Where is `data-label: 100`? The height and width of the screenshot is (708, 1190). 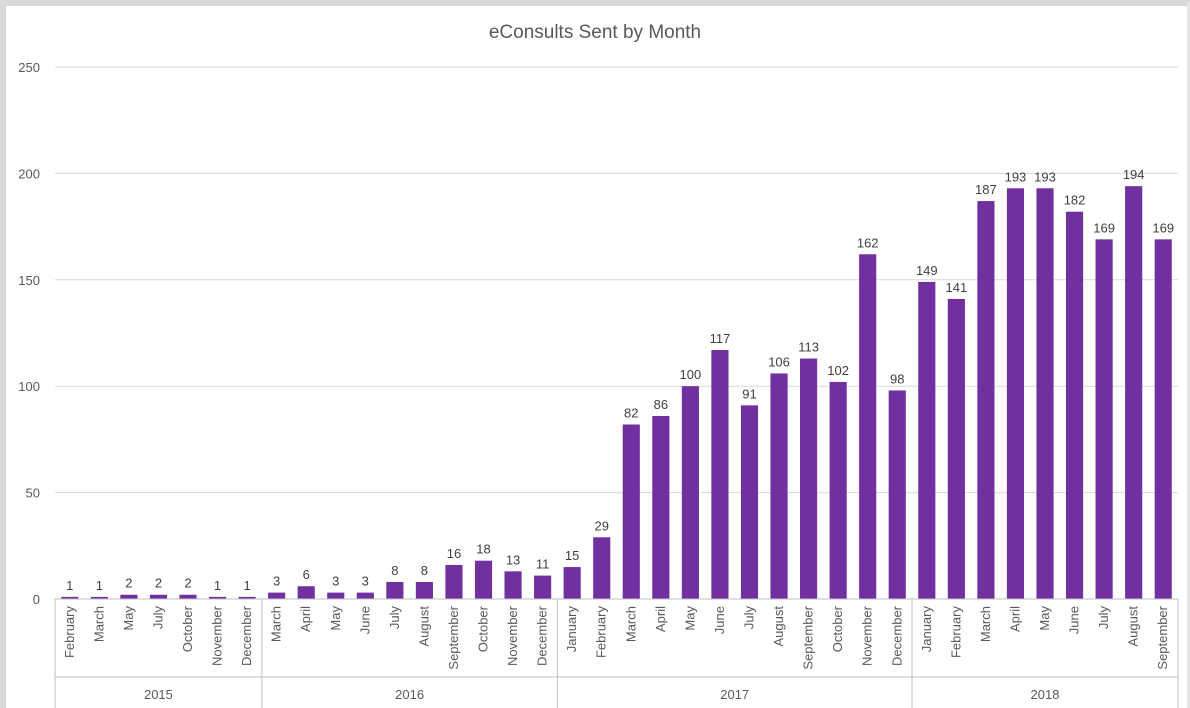
data-label: 100 is located at coordinates (691, 374).